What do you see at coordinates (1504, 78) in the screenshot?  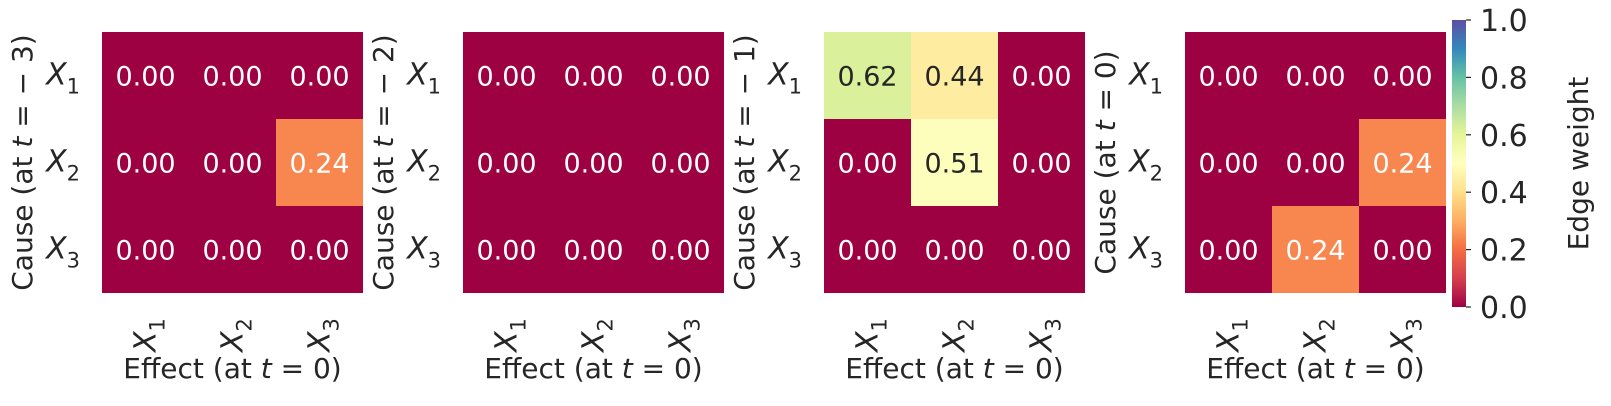 I see `colorbar-tick-label: 0.8` at bounding box center [1504, 78].